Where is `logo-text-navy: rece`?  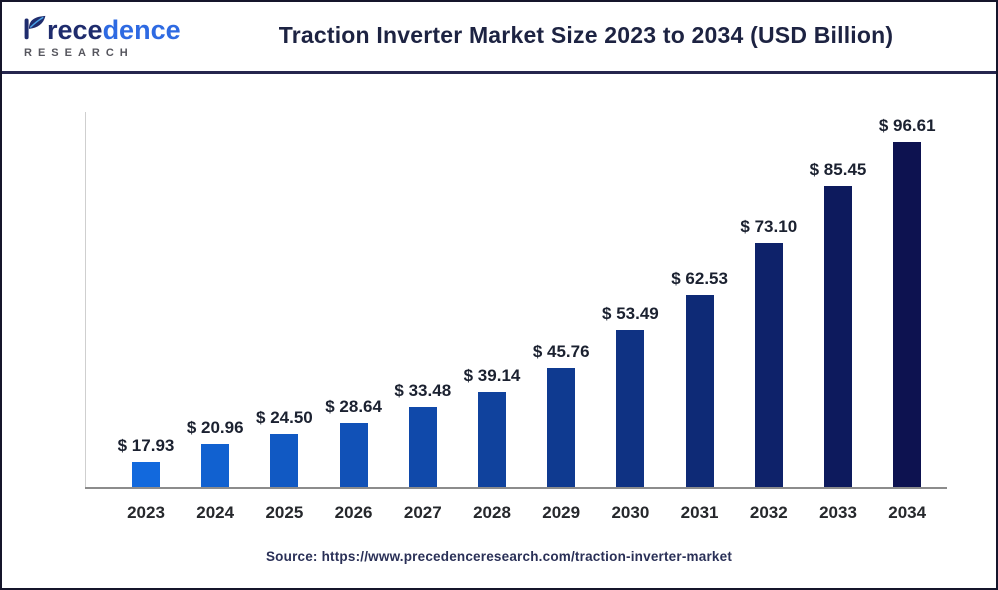 logo-text-navy: rece is located at coordinates (75, 30).